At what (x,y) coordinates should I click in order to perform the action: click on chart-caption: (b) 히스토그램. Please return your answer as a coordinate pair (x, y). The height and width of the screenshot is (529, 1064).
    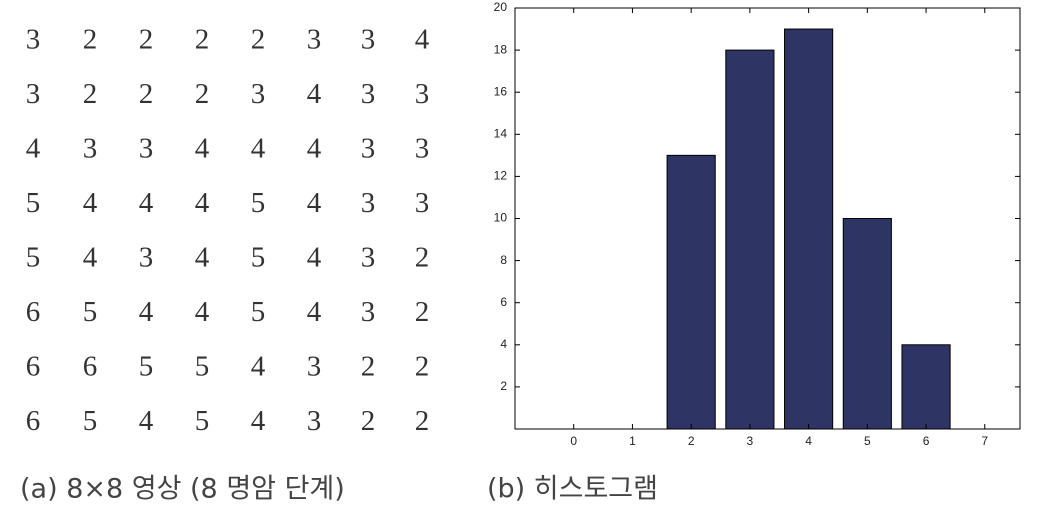
    Looking at the image, I should click on (572, 489).